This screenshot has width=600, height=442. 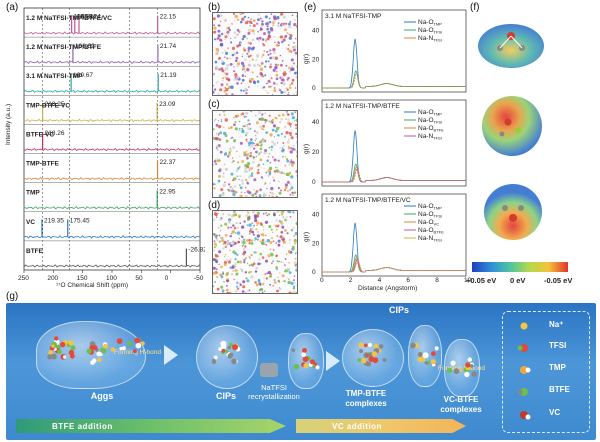 What do you see at coordinates (368, 200) in the screenshot?
I see `rdf-title: 1.2 M NaTFSI-TMP/BTFE/VC` at bounding box center [368, 200].